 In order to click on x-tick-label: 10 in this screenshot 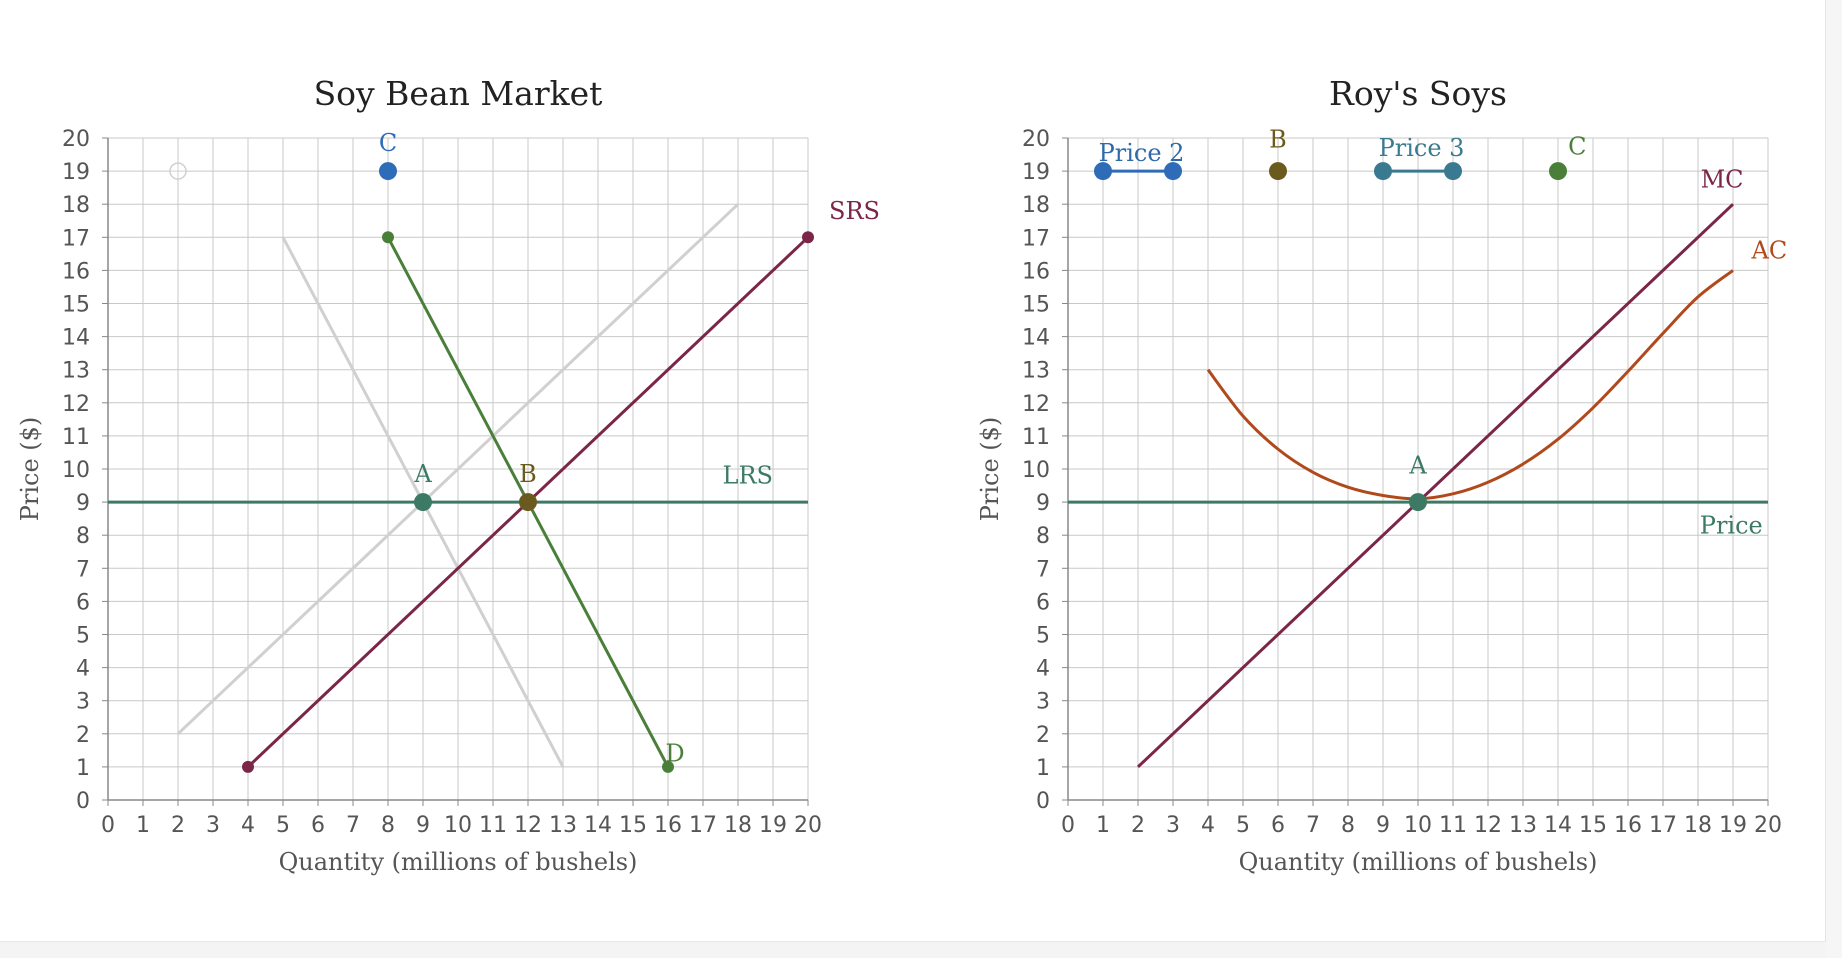, I will do `click(458, 825)`.